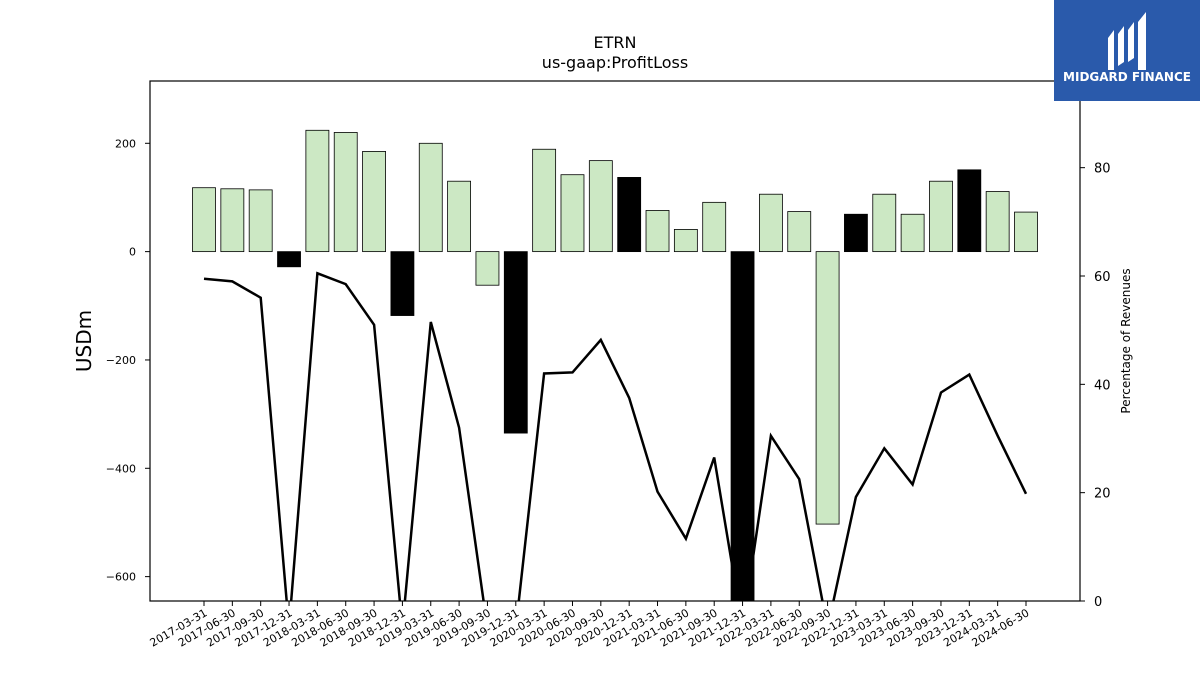  Describe the element at coordinates (1098, 602) in the screenshot. I see `y-right-tick-label: 0` at that location.